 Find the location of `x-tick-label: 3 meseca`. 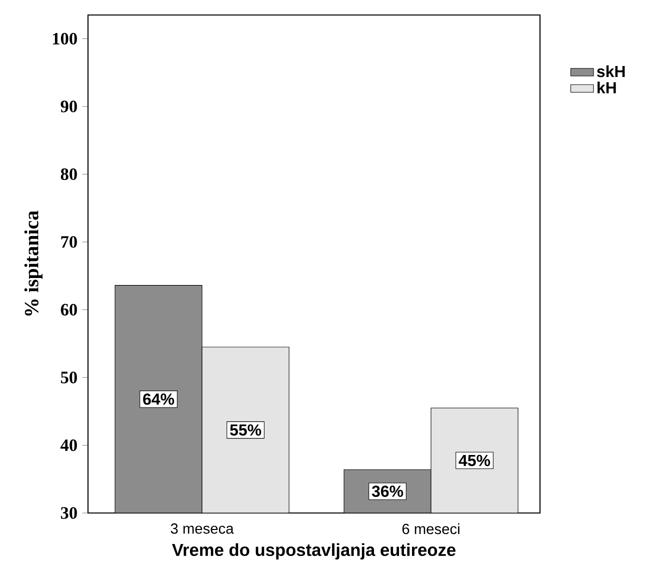

x-tick-label: 3 meseca is located at coordinates (202, 528).